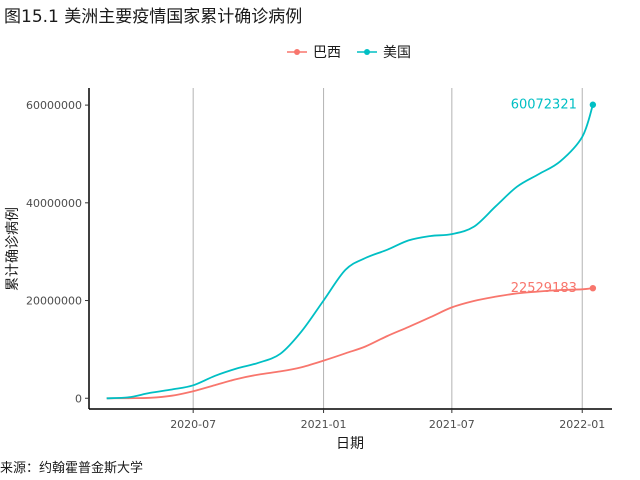 This screenshot has height=480, width=640. Describe the element at coordinates (349, 53) in the screenshot. I see `legend: 巴西 美国` at that location.